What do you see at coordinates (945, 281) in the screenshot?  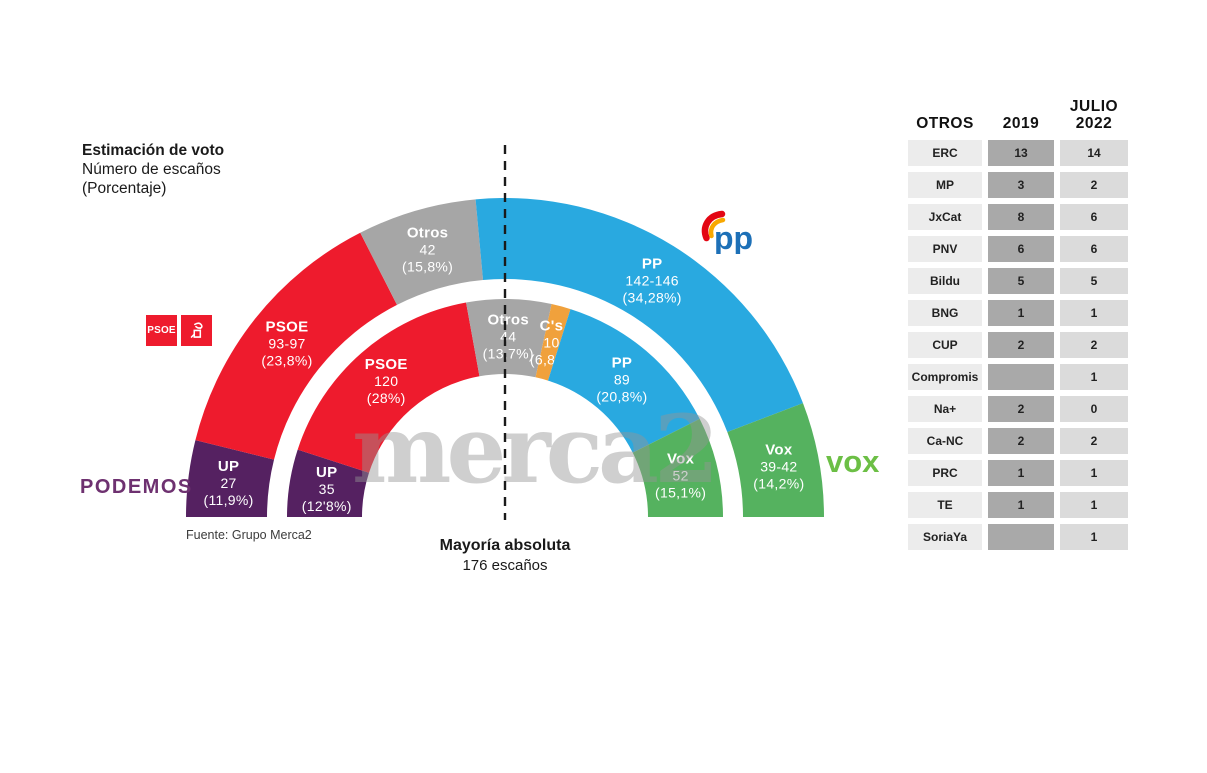 I see `party-name-cell: Bildu` at bounding box center [945, 281].